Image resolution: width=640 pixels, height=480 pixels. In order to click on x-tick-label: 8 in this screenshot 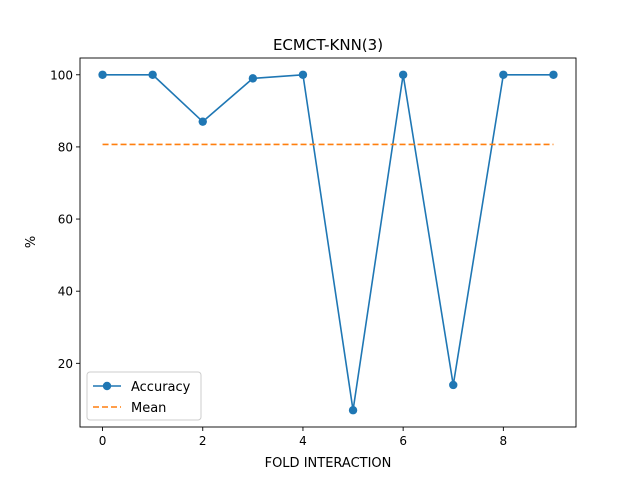, I will do `click(504, 441)`.